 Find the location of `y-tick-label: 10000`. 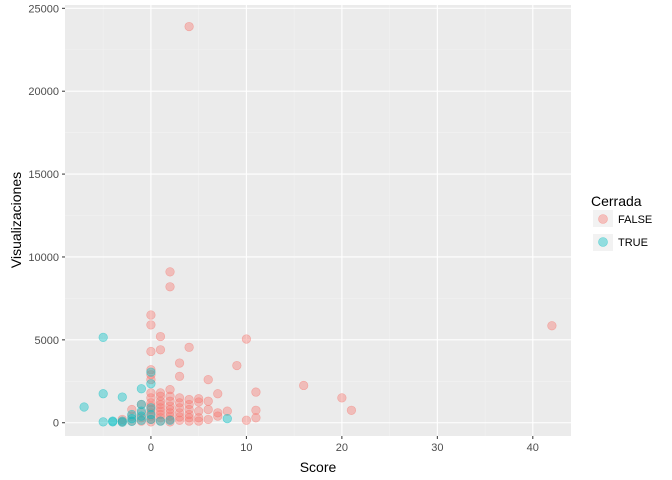

y-tick-label: 10000 is located at coordinates (43, 258).